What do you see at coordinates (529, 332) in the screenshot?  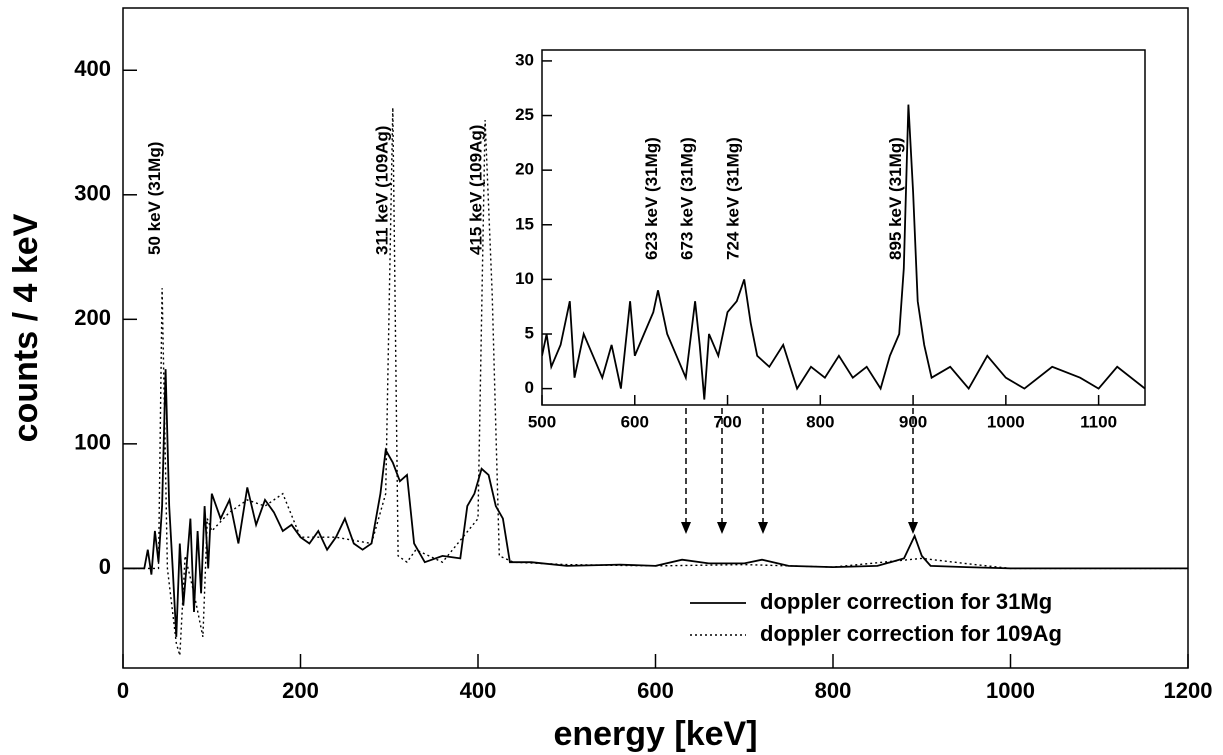 I see `y-tick-label: 5` at bounding box center [529, 332].